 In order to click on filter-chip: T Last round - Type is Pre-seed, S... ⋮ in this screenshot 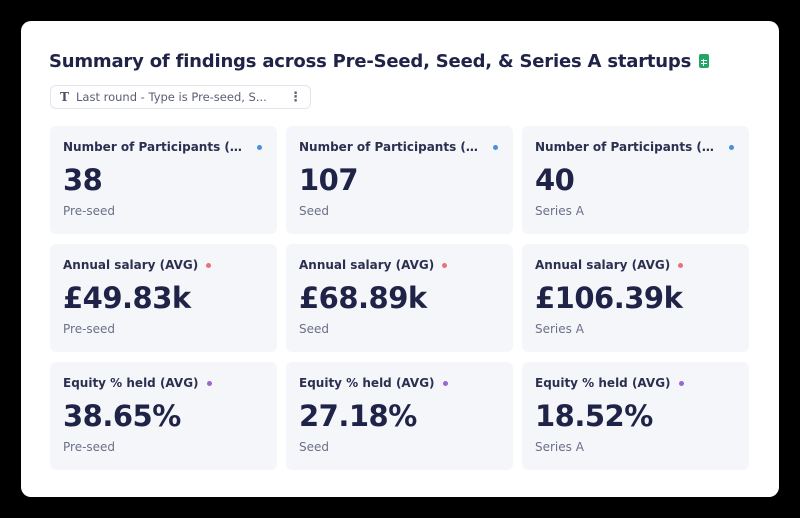, I will do `click(180, 97)`.